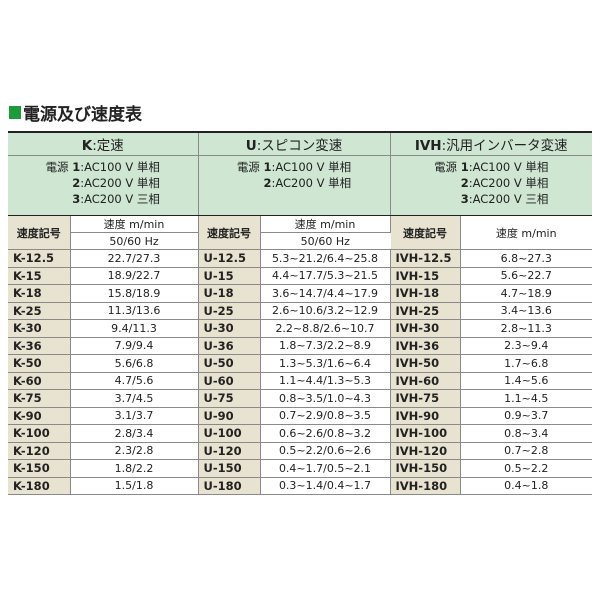 The width and height of the screenshot is (600, 600). Describe the element at coordinates (526, 293) in the screenshot. I see `speed-value-ivh: 4.7~18.9` at that location.